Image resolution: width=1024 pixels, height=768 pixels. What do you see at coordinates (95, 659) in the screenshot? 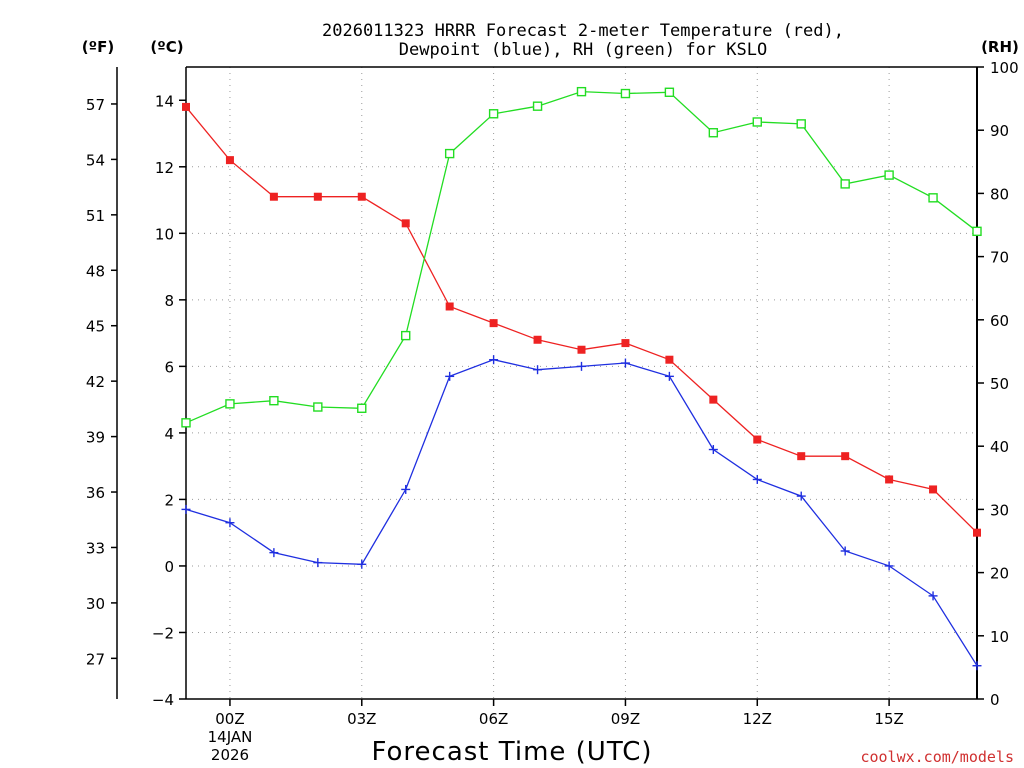
I see `fahrenheit-tick-label: 27` at bounding box center [95, 659].